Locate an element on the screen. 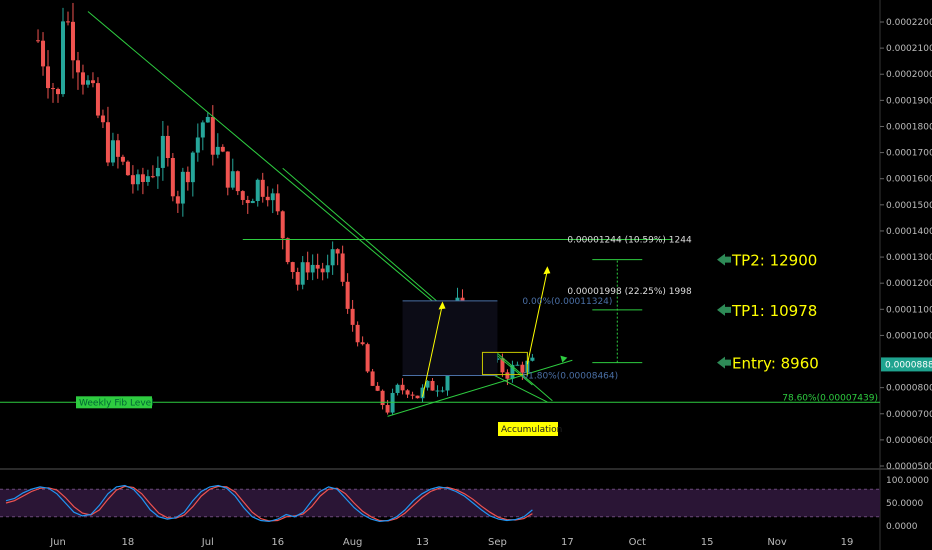 The height and width of the screenshot is (550, 932). time-axis: Jun 18 Jul 16 Aug 13 Sep 17 Oct 15 Nov 19 is located at coordinates (451, 542).